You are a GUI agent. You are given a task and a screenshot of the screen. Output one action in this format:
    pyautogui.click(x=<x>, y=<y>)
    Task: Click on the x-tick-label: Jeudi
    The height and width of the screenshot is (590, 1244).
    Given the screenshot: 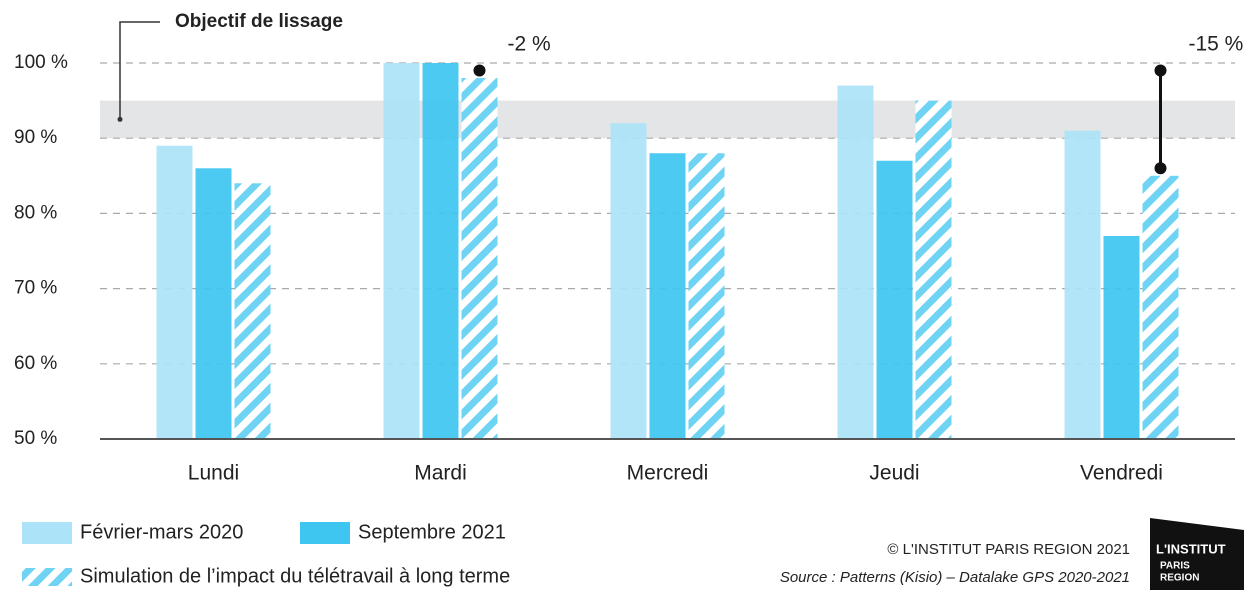 What is the action you would take?
    pyautogui.click(x=894, y=473)
    